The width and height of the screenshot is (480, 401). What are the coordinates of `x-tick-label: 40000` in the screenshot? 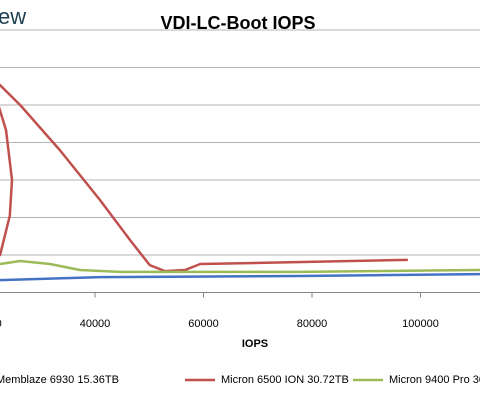 It's located at (95, 324).